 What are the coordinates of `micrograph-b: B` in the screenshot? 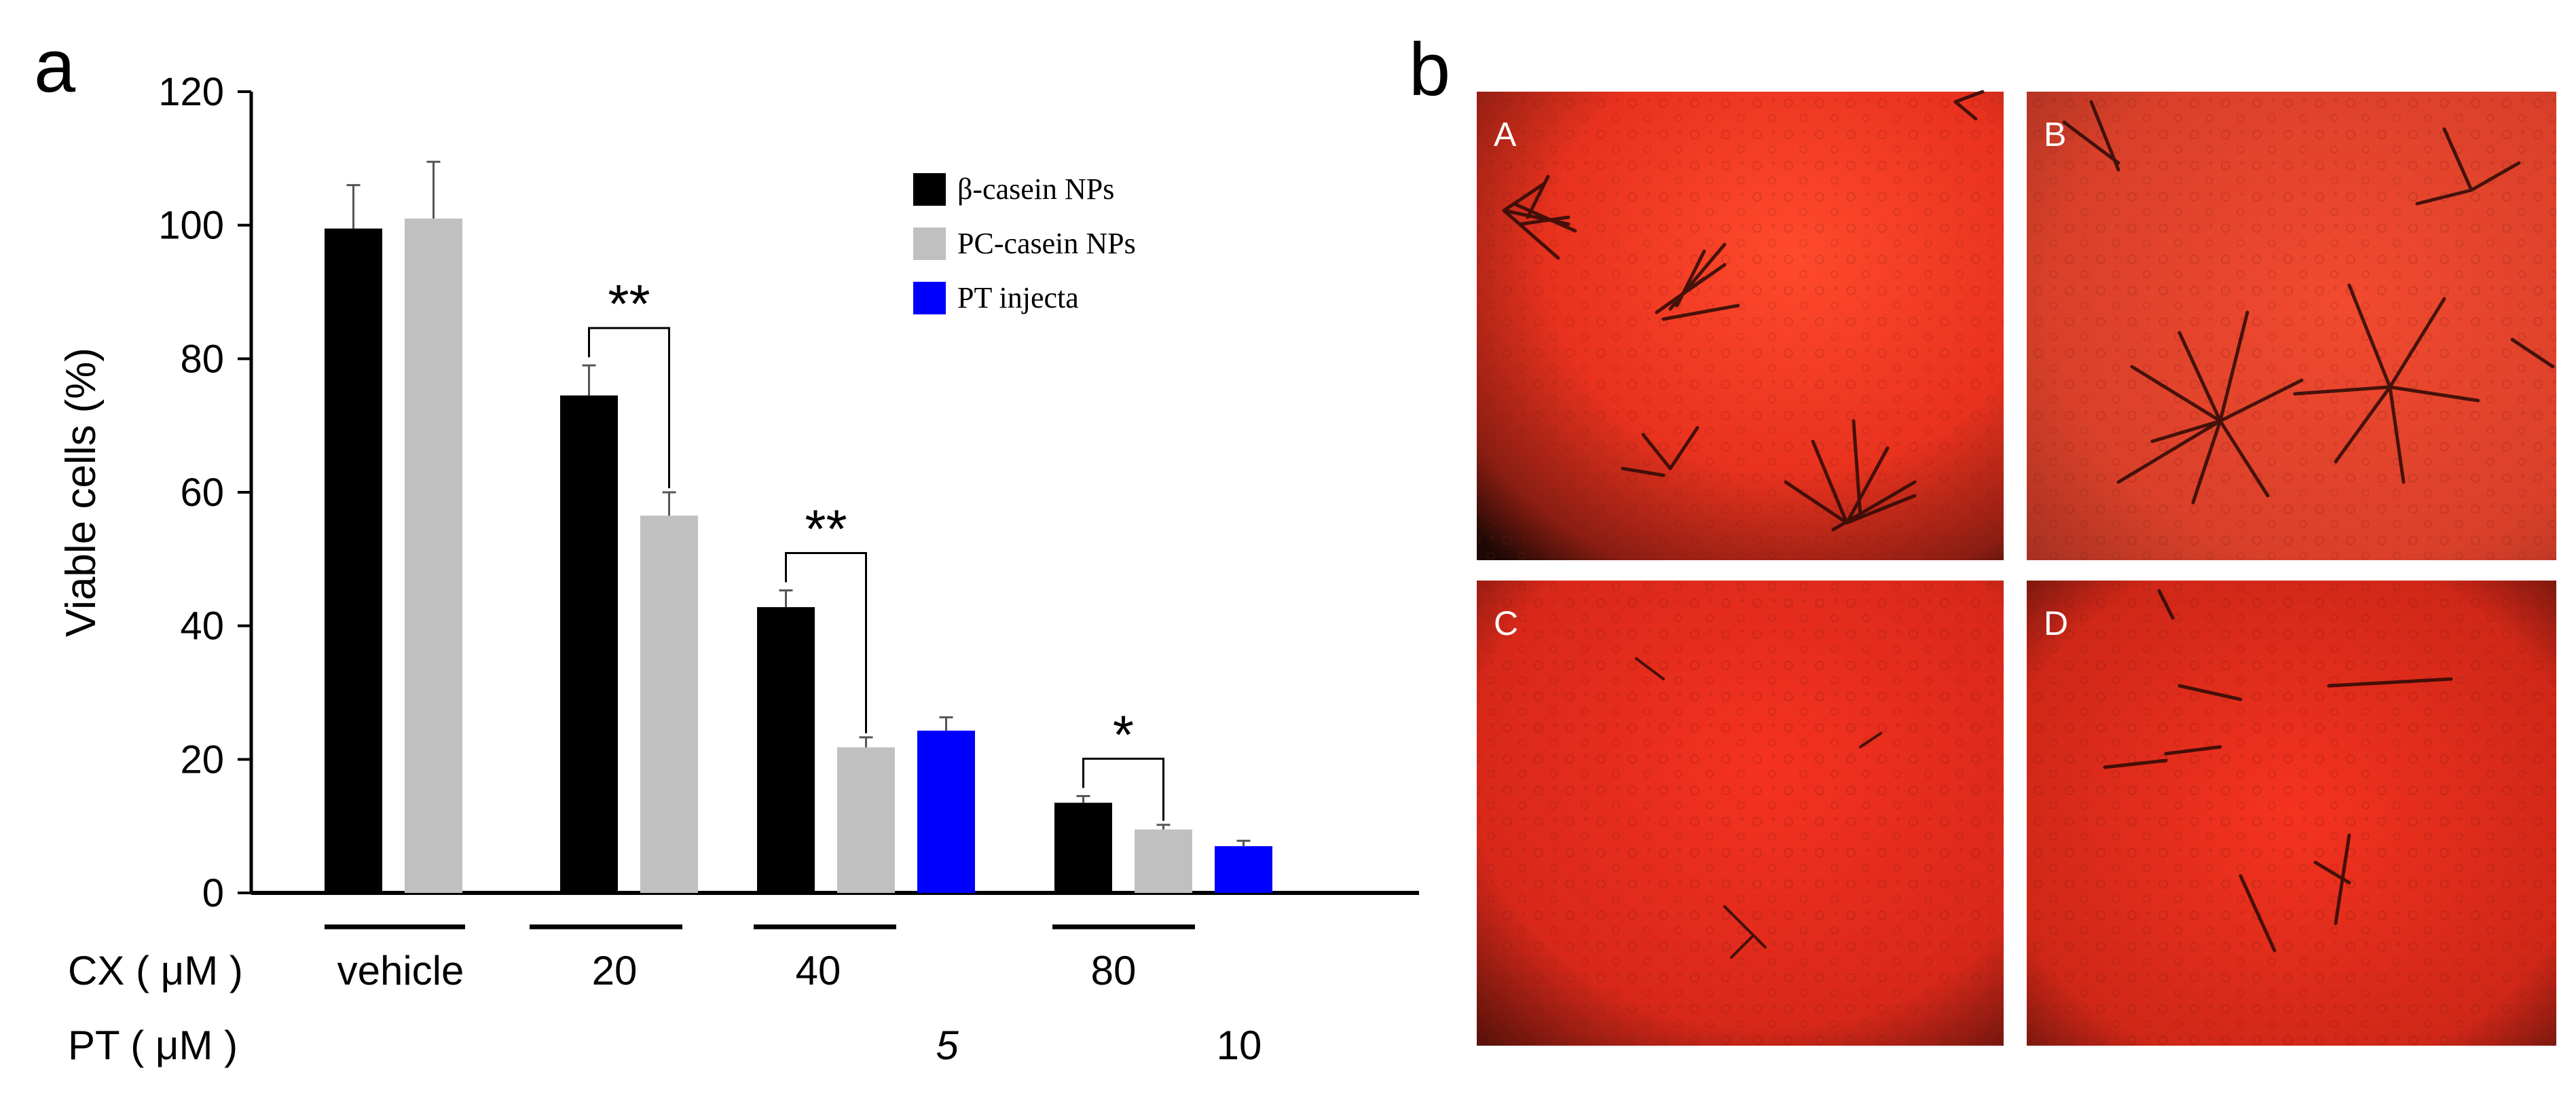 It's located at (2291, 326).